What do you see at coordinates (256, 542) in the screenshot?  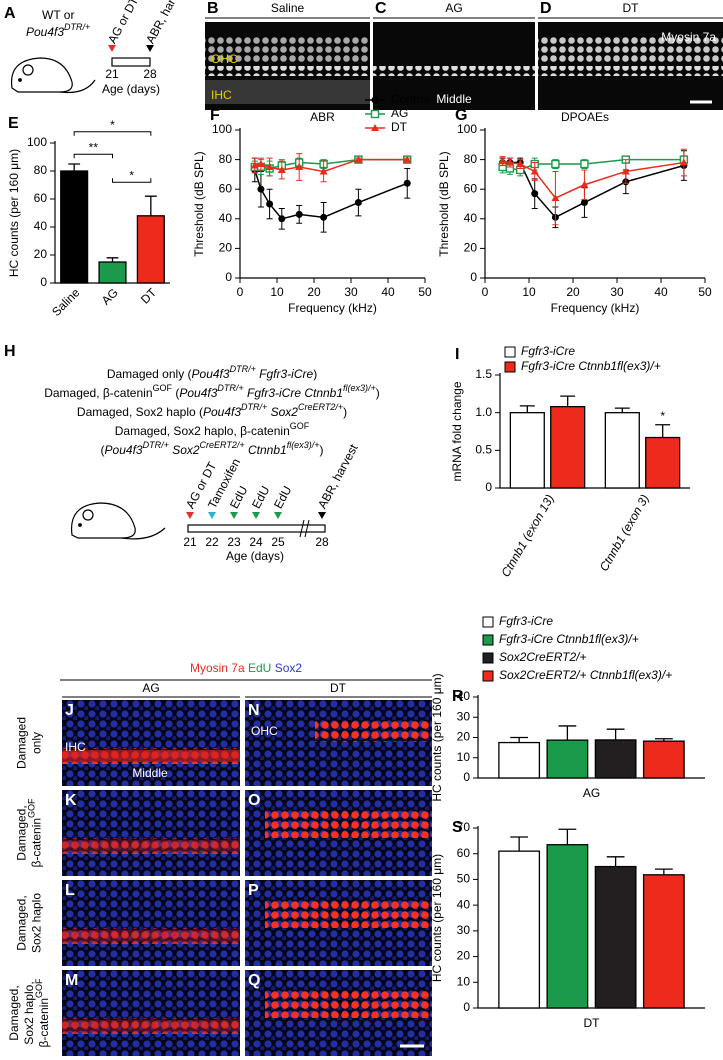 I see `age: 24` at bounding box center [256, 542].